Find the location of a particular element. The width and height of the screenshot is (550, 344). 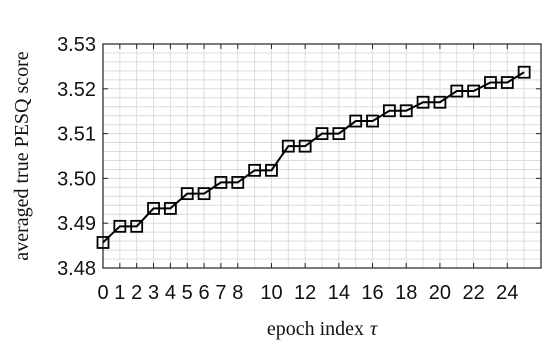

x-tick-label: 22 is located at coordinates (473, 293).